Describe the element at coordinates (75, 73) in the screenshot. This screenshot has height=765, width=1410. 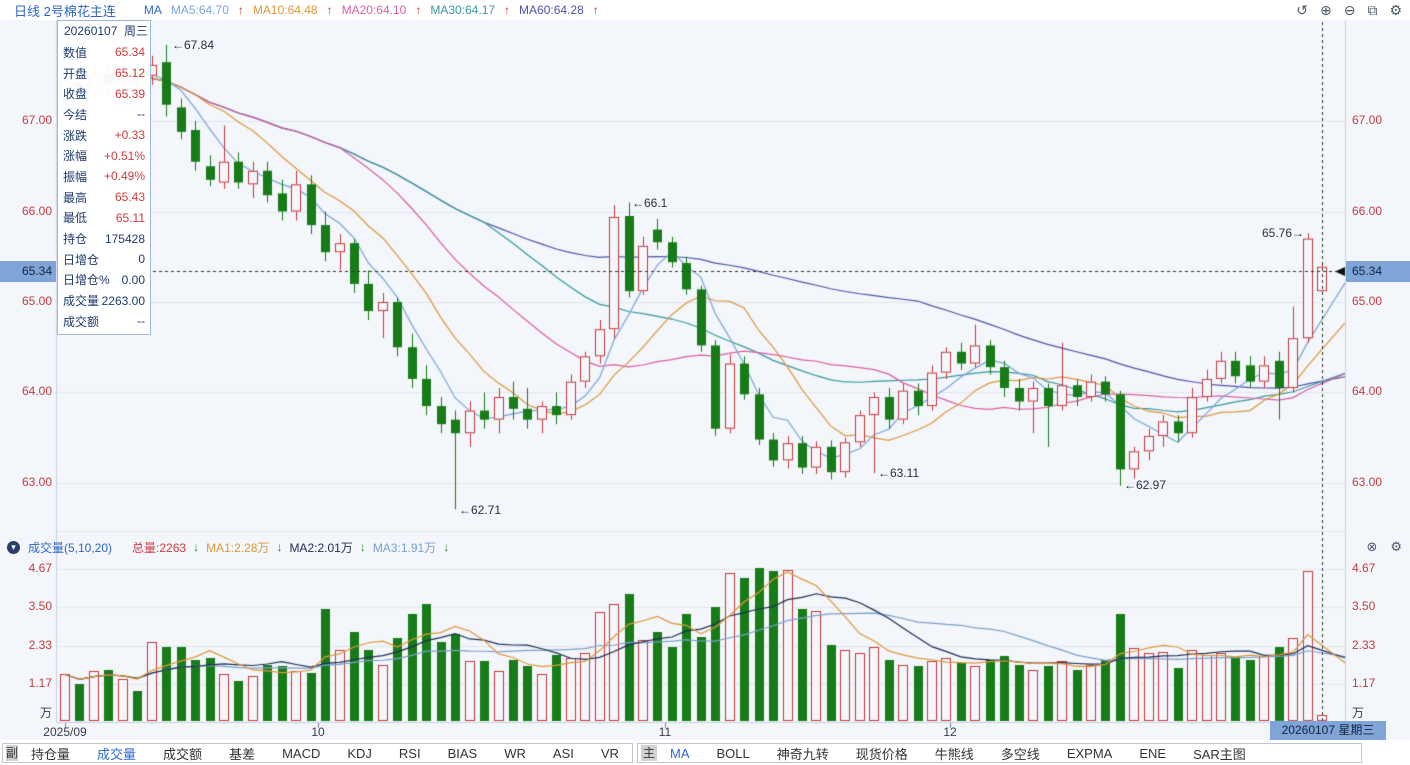
I see `tooltip-row-label: 开盘` at that location.